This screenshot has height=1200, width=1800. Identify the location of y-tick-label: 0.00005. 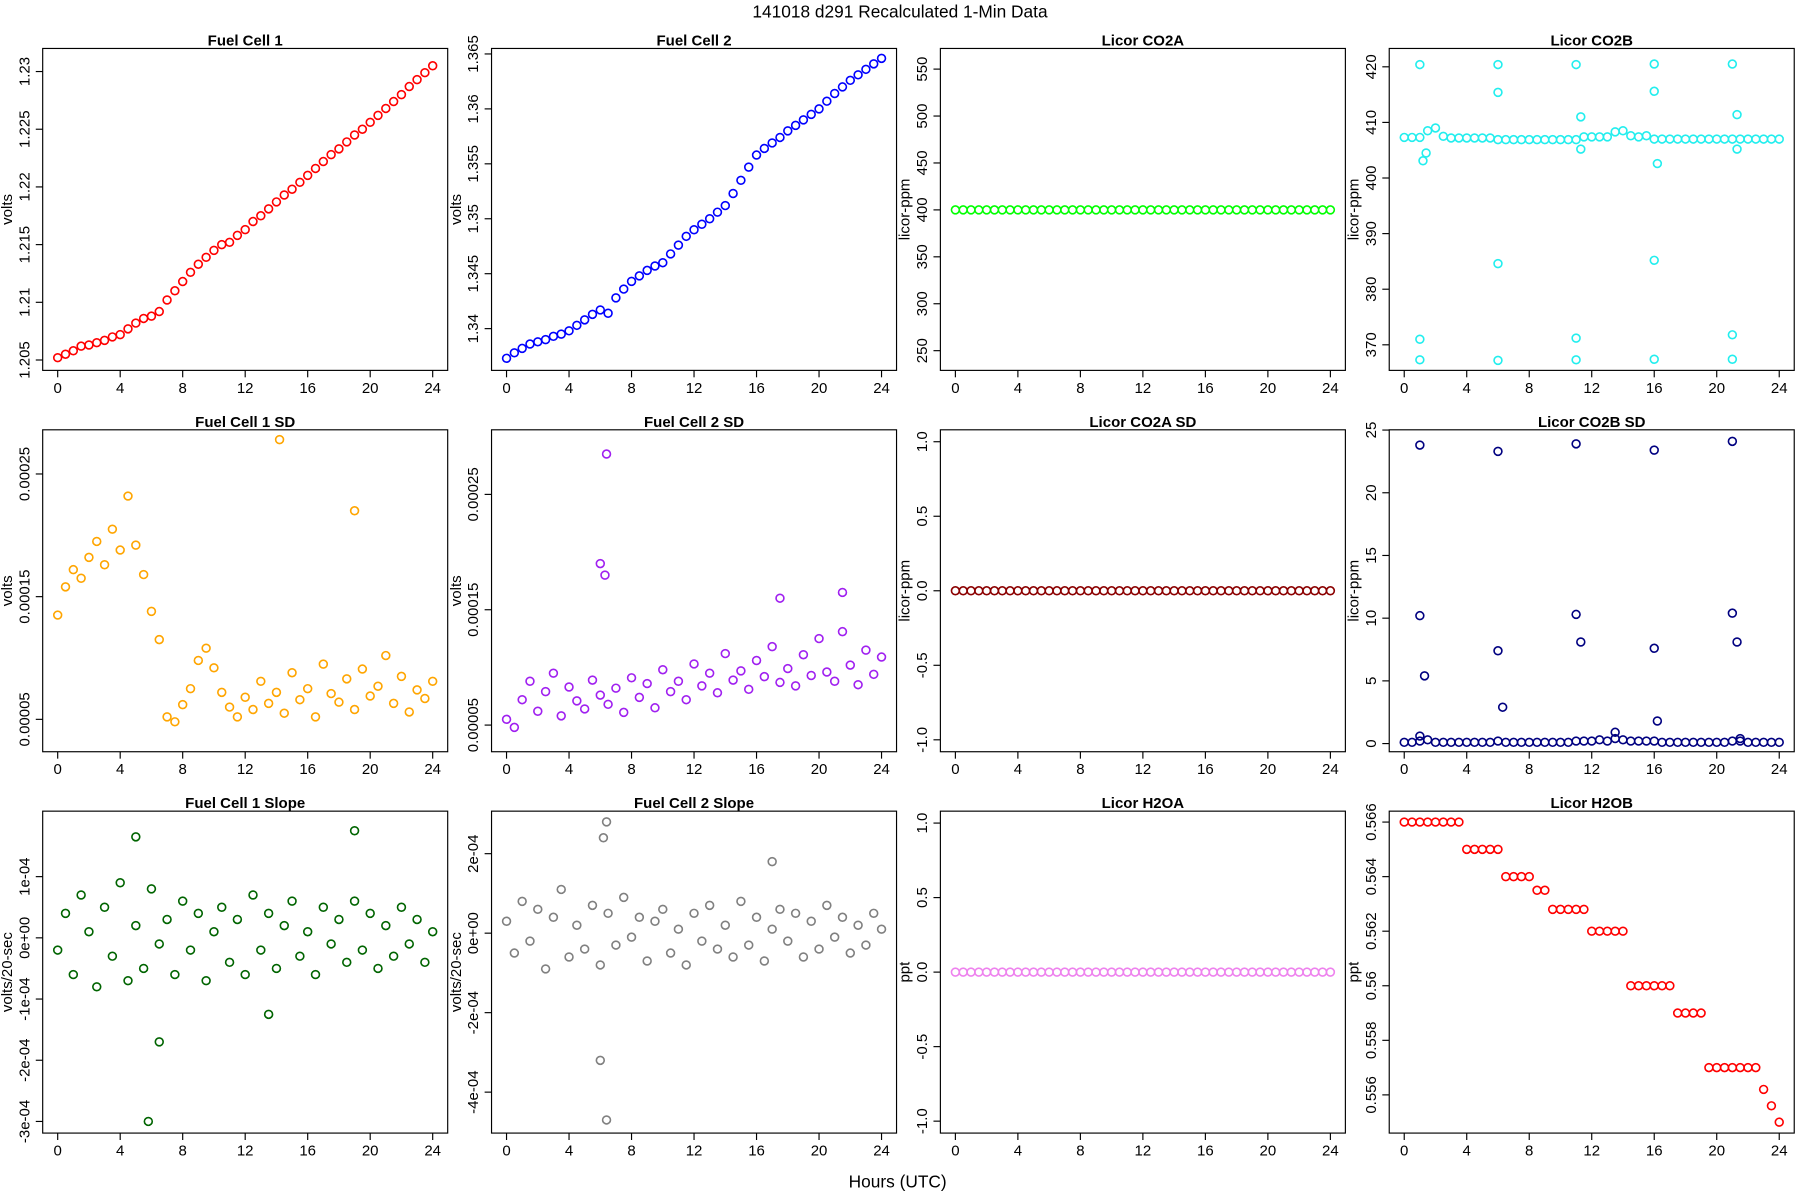
(24, 719).